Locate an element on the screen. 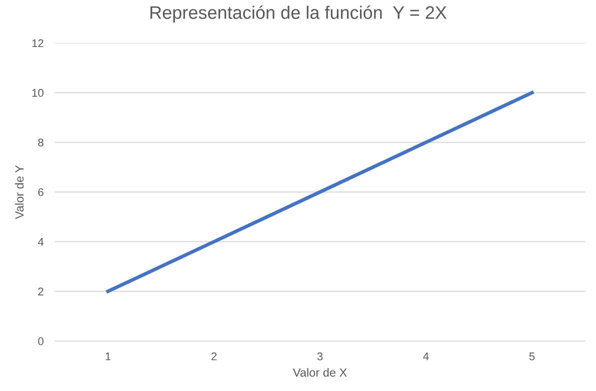  x-tick-label: 4 is located at coordinates (426, 356).